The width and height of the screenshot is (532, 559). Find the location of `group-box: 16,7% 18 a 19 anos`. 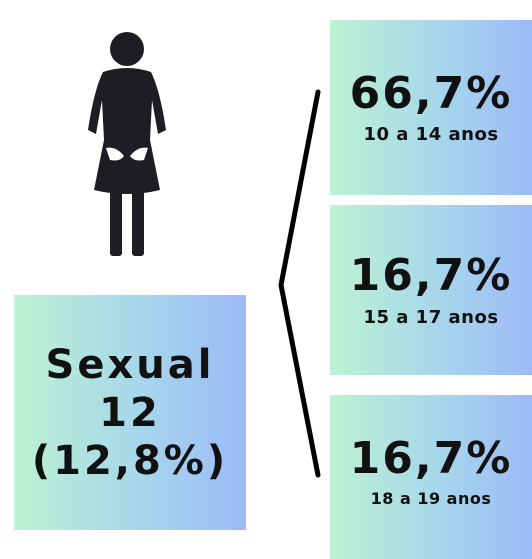

group-box: 16,7% 18 a 19 anos is located at coordinates (431, 477).